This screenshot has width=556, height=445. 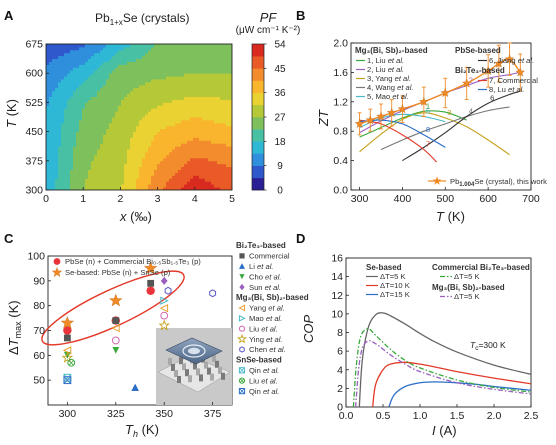 I want to click on dtmax-point-ostar, so click(x=67, y=357).